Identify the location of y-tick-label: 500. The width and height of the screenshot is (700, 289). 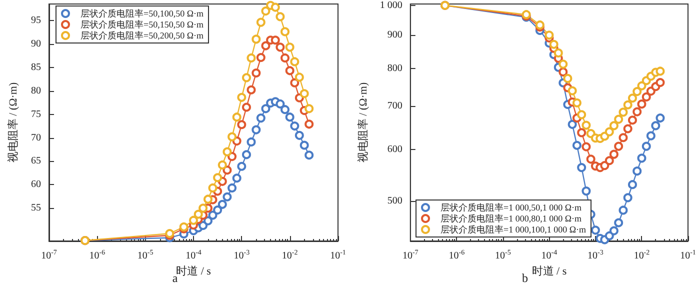
(394, 201).